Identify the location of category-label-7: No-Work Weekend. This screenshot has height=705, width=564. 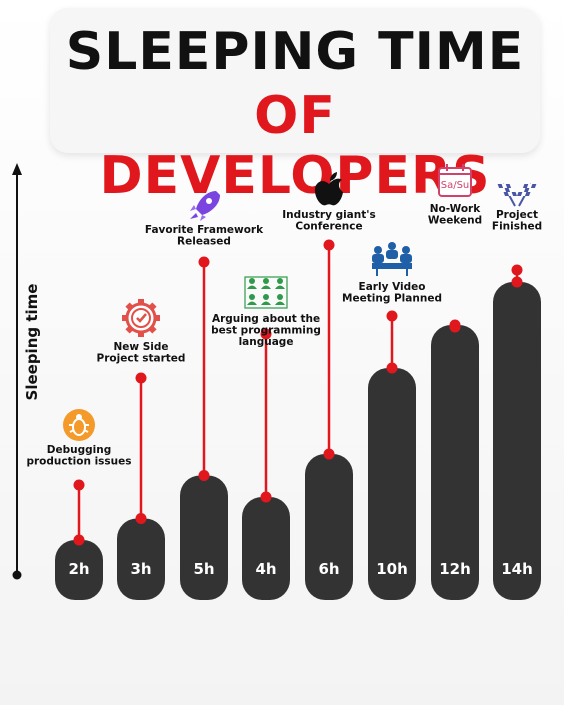
(455, 215).